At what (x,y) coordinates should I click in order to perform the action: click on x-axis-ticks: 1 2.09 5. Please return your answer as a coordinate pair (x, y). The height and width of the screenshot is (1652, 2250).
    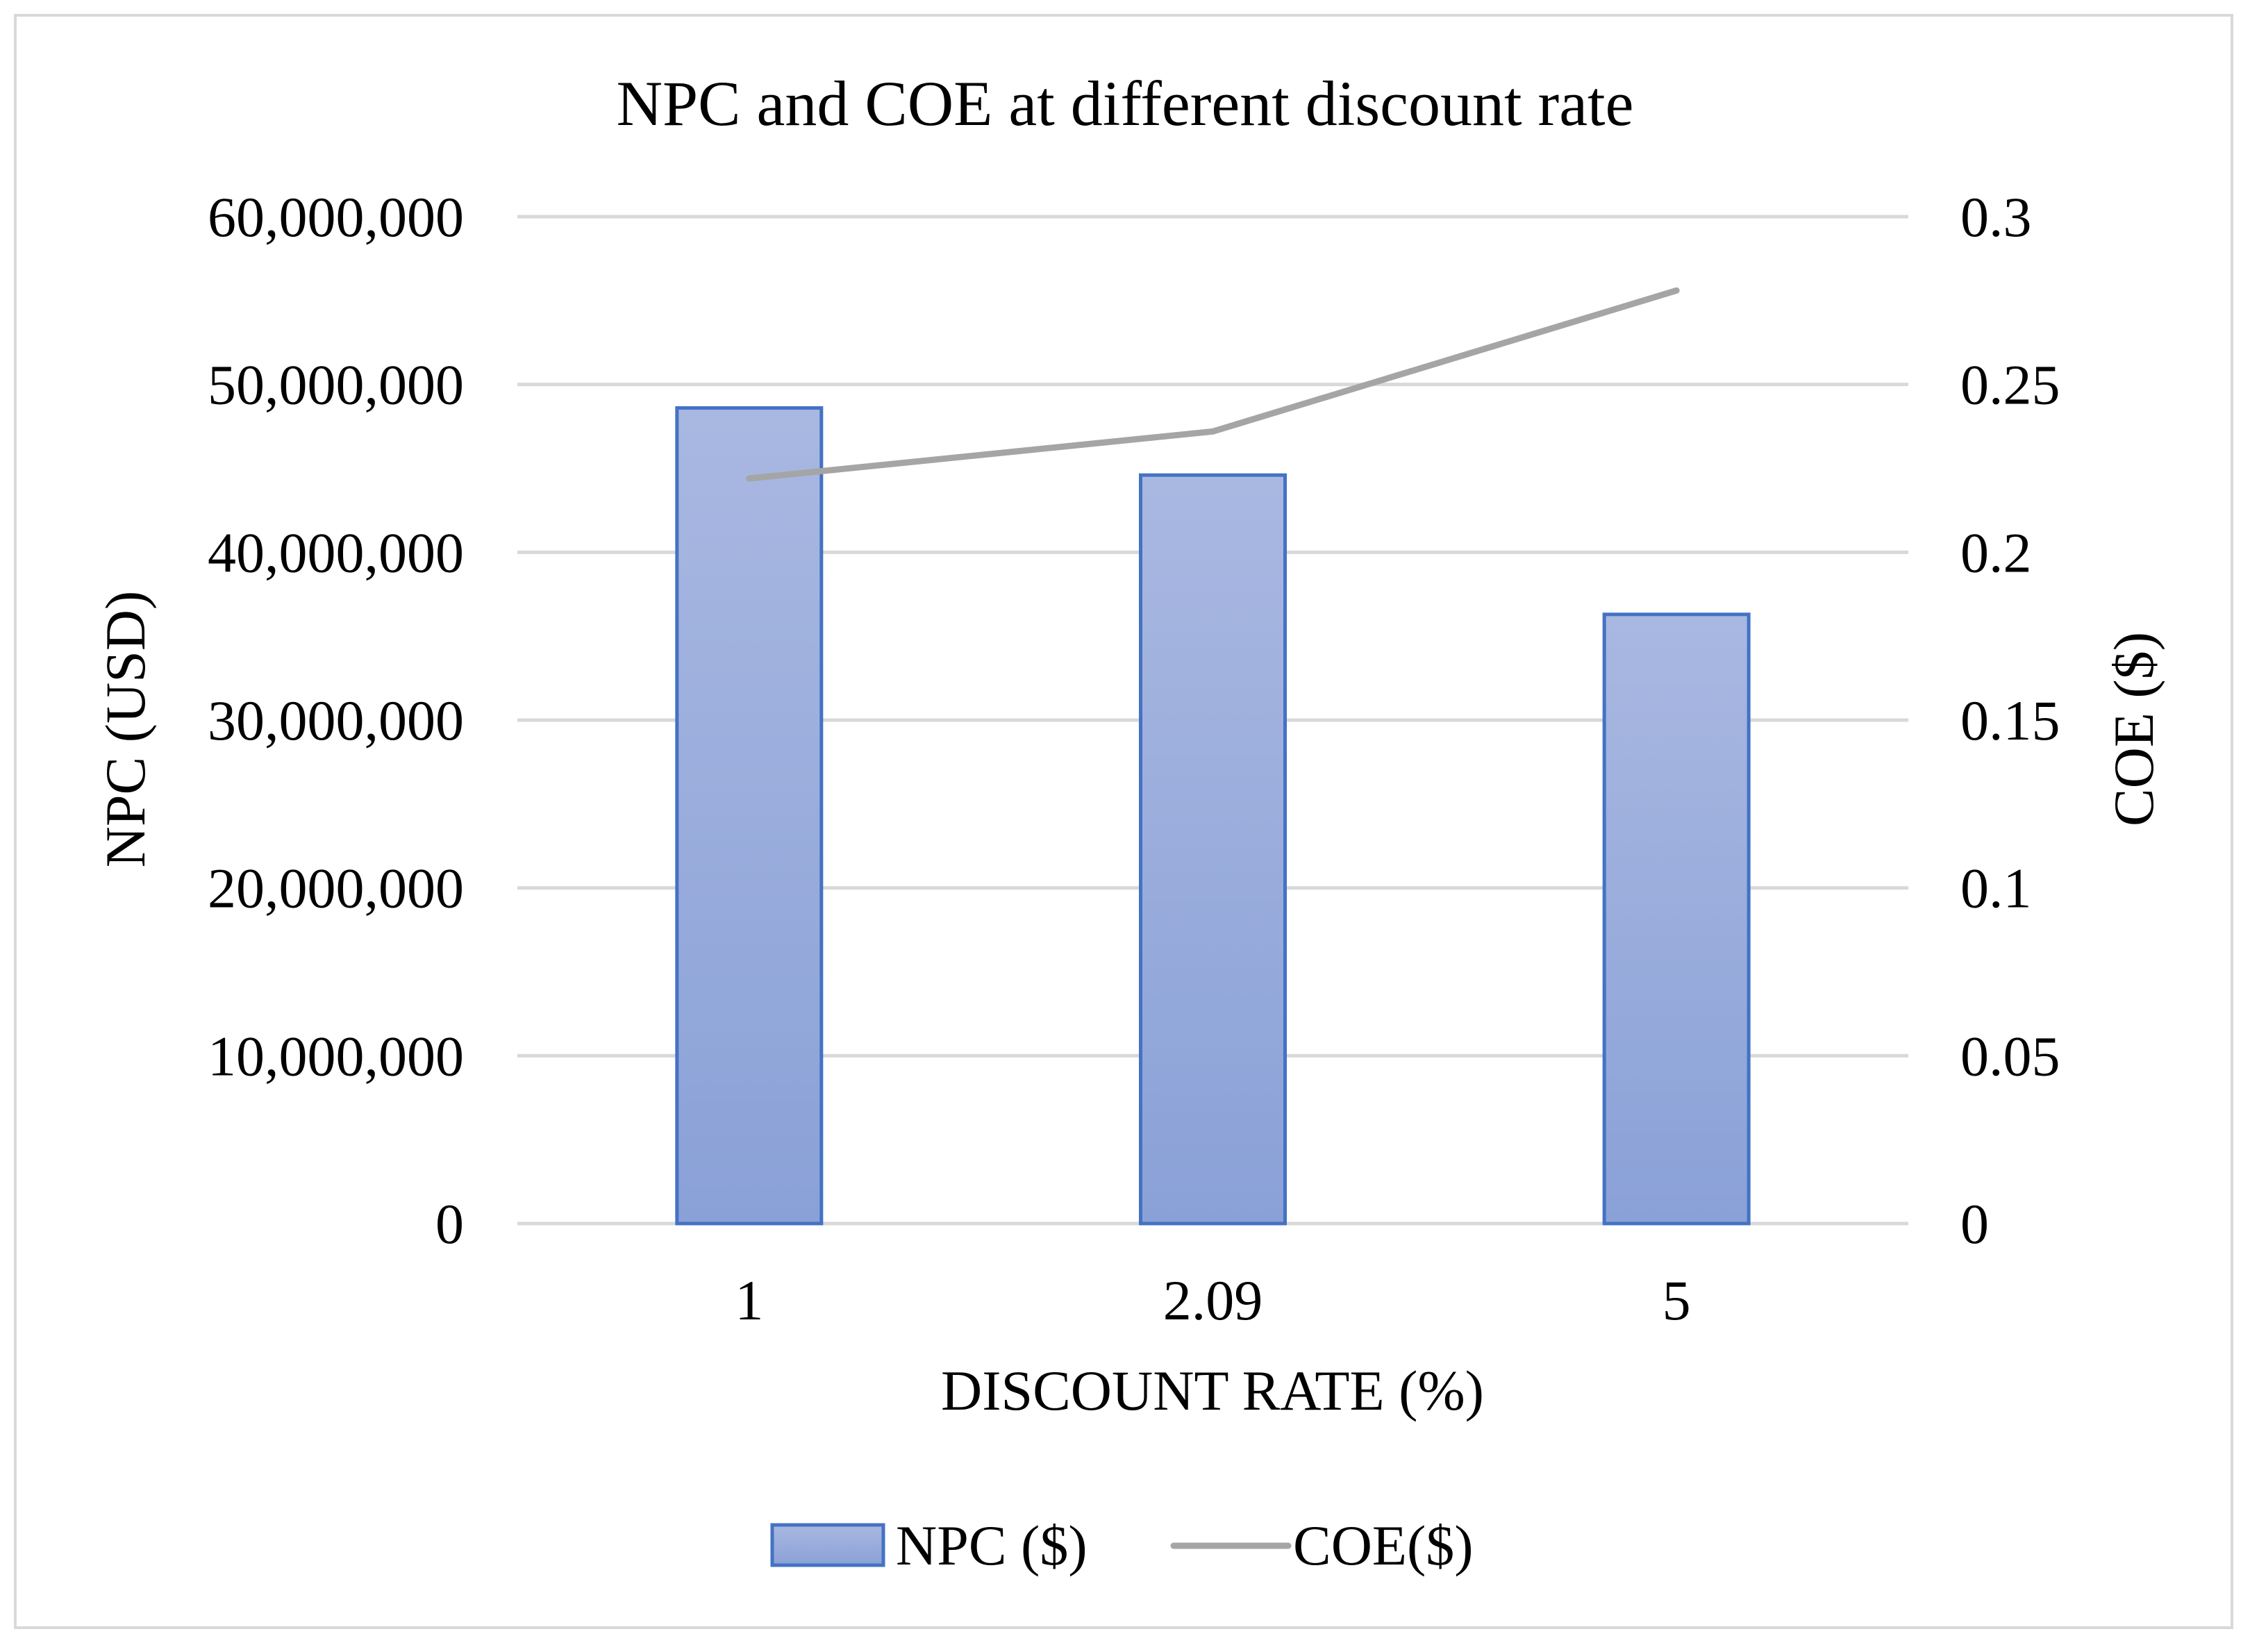
    Looking at the image, I should click on (1212, 1300).